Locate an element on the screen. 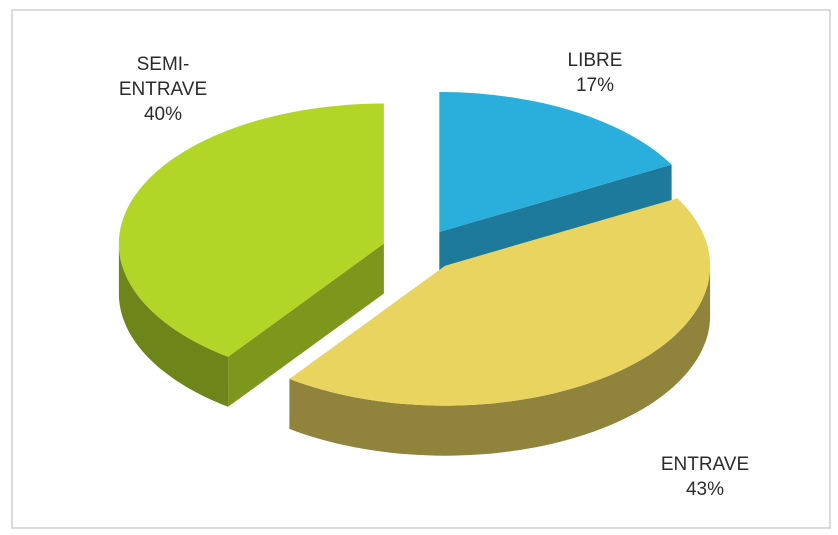 The height and width of the screenshot is (535, 838). slice-label: LIBRE 17% is located at coordinates (595, 73).